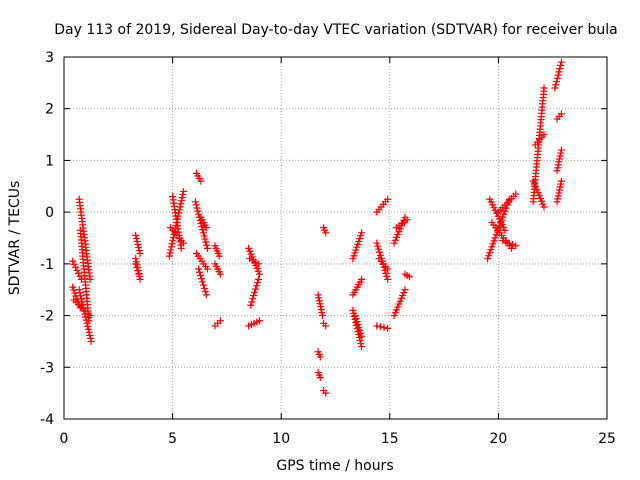 This screenshot has height=480, width=640. What do you see at coordinates (47, 420) in the screenshot?
I see `y-tick-label: -4` at bounding box center [47, 420].